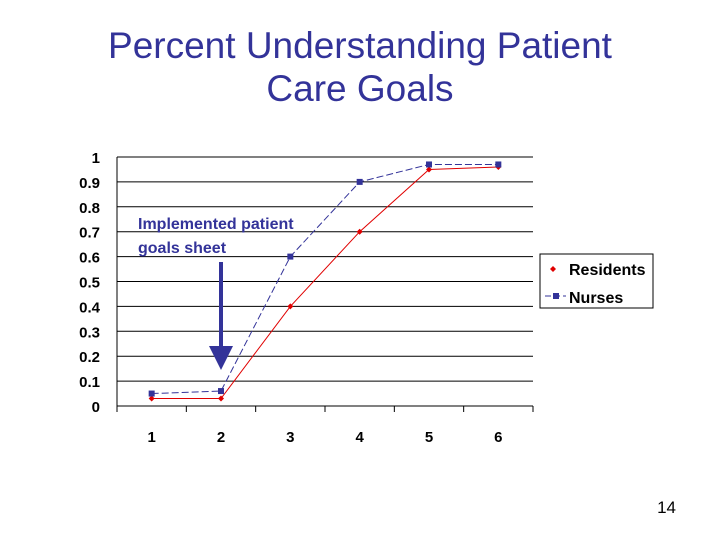 The image size is (720, 540). Describe the element at coordinates (96, 407) in the screenshot. I see `y-tick-label: 0` at that location.